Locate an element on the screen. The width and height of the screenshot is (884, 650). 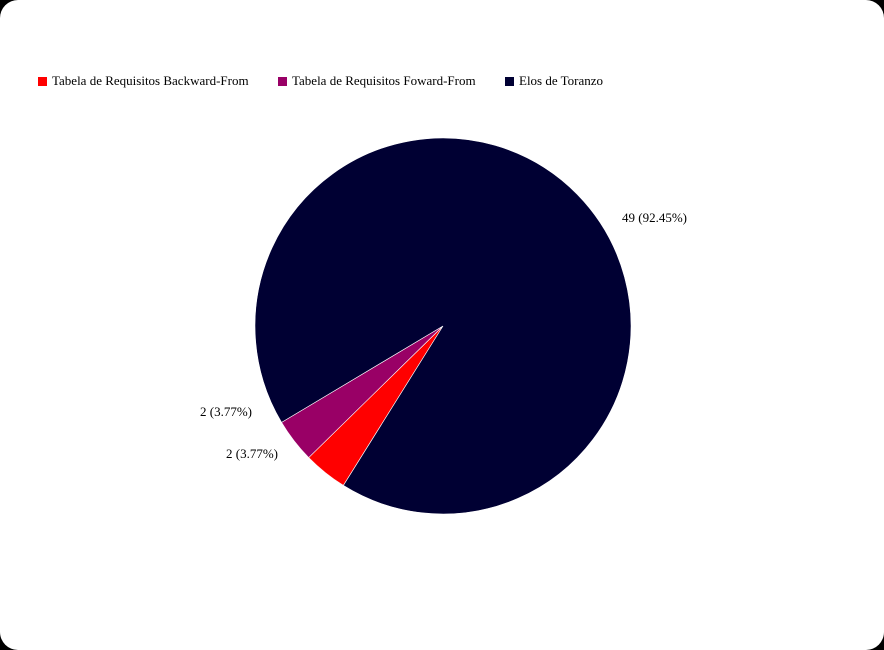
legend-swatch-foward-from is located at coordinates (282, 81).